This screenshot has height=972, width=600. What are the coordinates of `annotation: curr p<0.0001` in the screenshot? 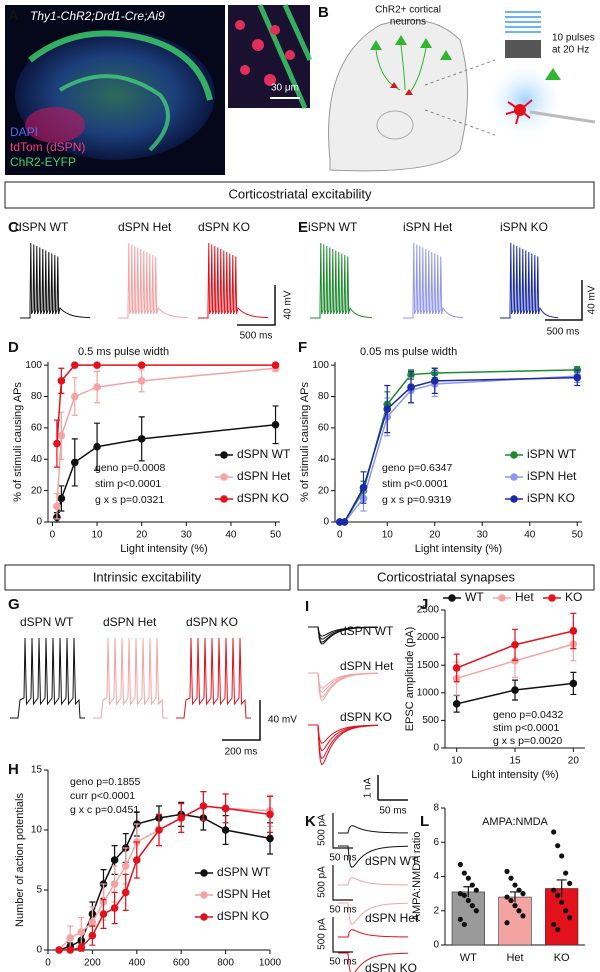 It's located at (102, 796).